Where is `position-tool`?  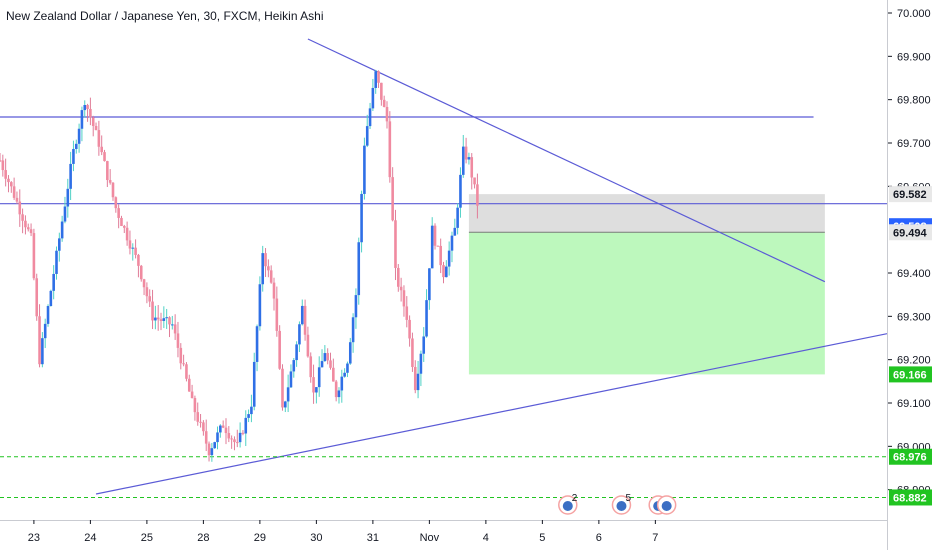
position-tool is located at coordinates (646, 284).